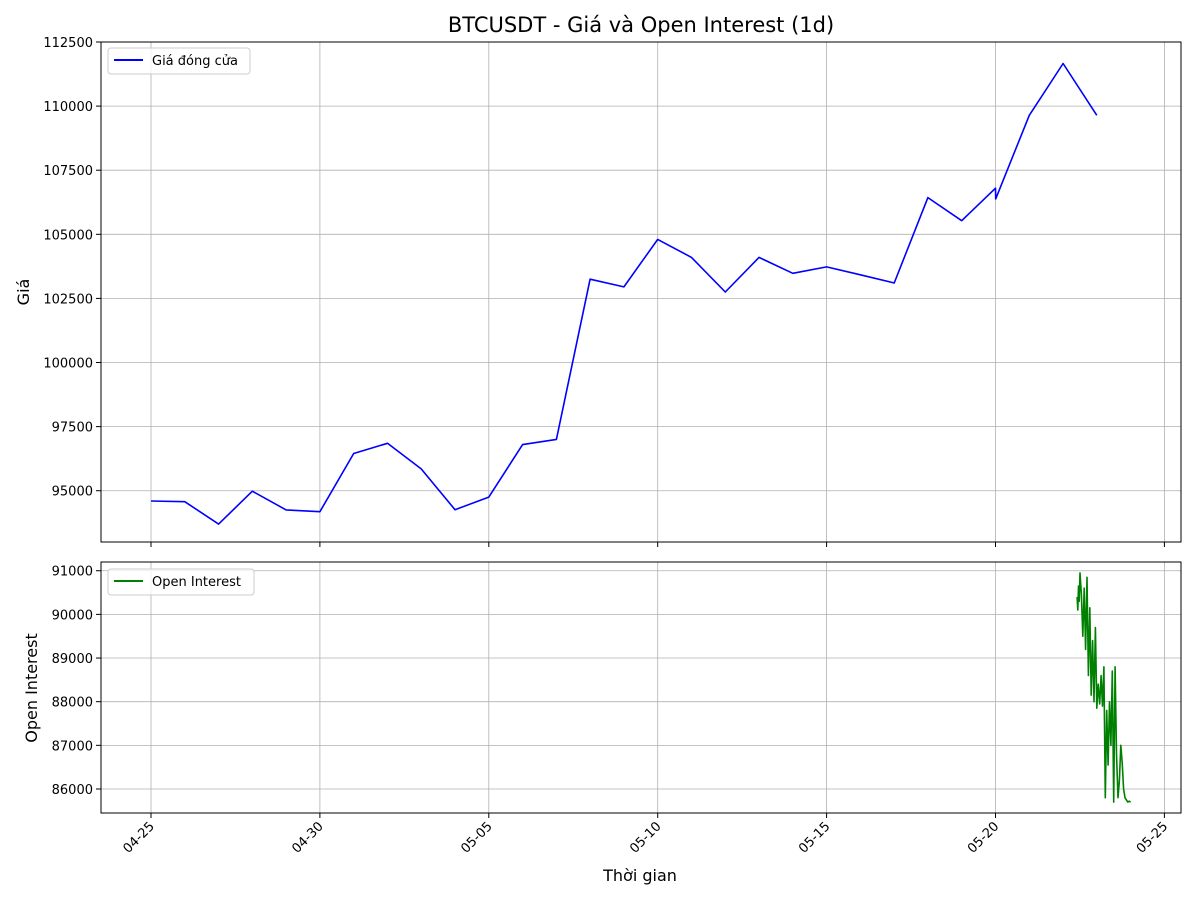 This screenshot has height=900, width=1200. I want to click on price-legend-box, so click(179, 61).